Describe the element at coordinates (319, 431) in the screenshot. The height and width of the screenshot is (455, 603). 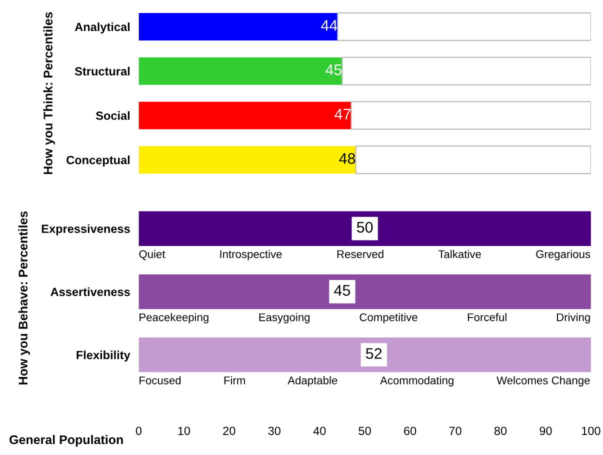
I see `x-tick-label: 40` at that location.